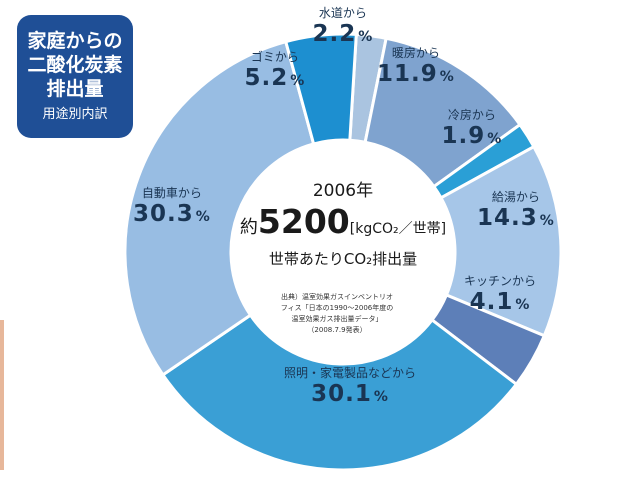 Image resolution: width=640 pixels, height=482 pixels. What do you see at coordinates (337, 297) in the screenshot?
I see `source-line: 出典）温室効果ガスインベントリオ` at bounding box center [337, 297].